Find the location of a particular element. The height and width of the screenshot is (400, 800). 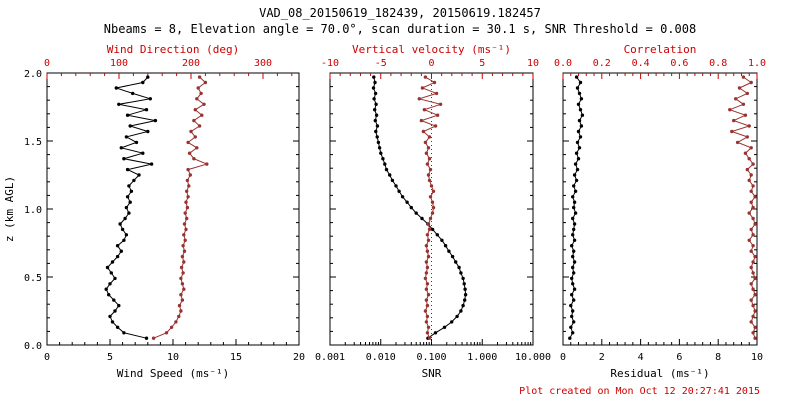

svg-text: 2.0 is located at coordinates (33, 74).